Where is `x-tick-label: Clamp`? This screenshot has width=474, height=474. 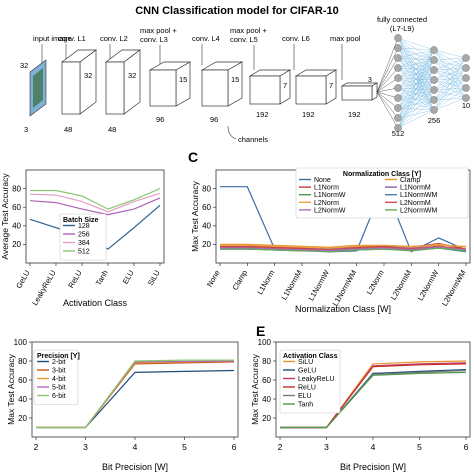
x-tick-label: Clamp is located at coordinates (239, 280).